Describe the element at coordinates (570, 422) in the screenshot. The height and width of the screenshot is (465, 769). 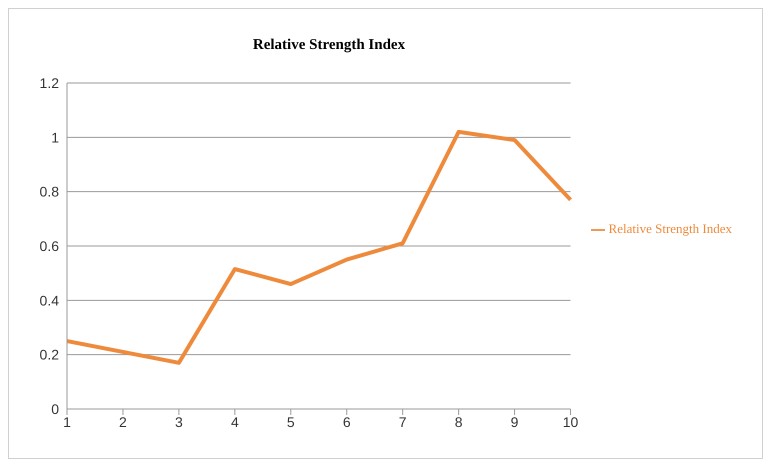
I see `x-tick-label: 10` at that location.